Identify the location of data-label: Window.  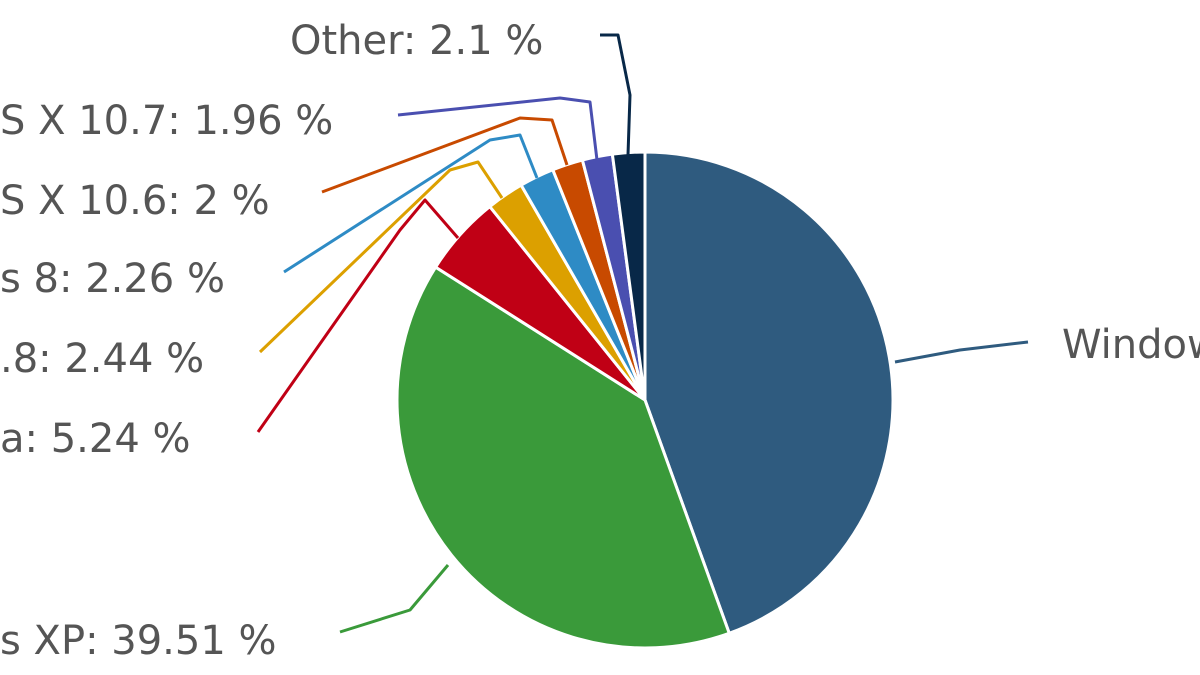
(1131, 345).